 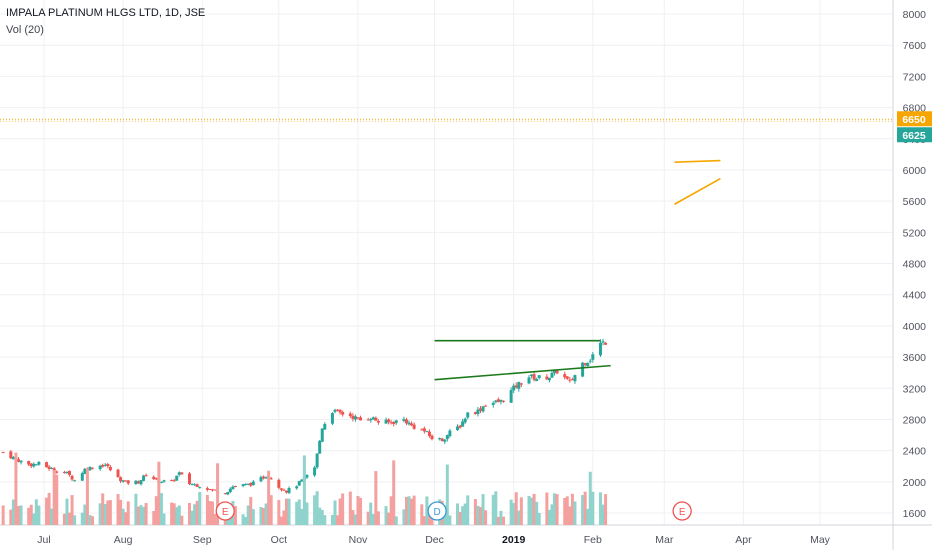 What do you see at coordinates (593, 540) in the screenshot?
I see `x-tick-label: Feb` at bounding box center [593, 540].